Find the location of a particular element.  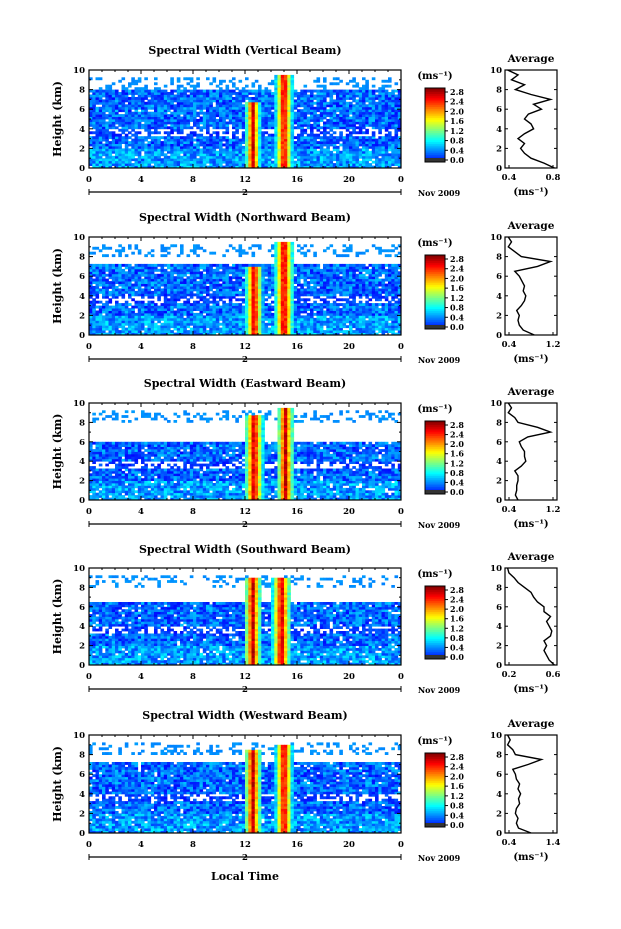

panel-title: Spectral Width (Southward Beam) is located at coordinates (245, 549).